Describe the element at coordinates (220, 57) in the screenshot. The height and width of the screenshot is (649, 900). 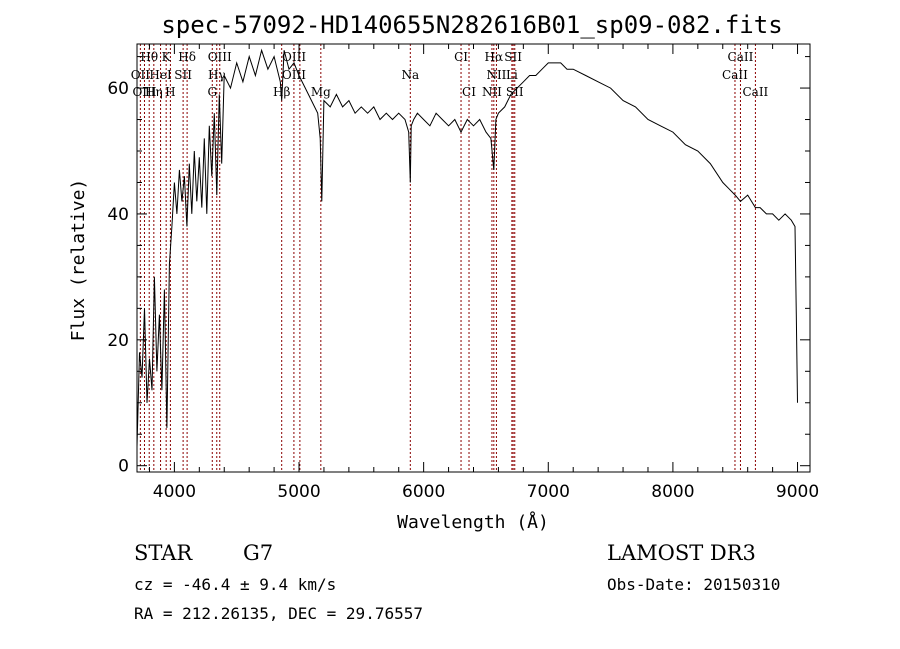
I see `line-label-3: OIII` at that location.